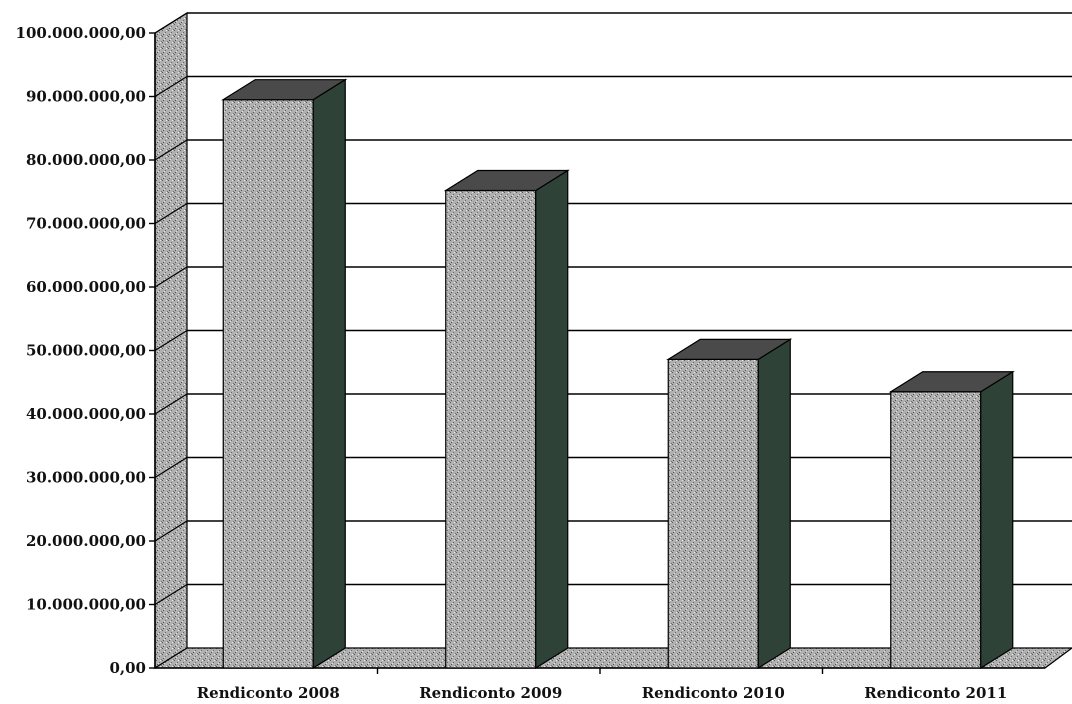 This screenshot has height=704, width=1072. What do you see at coordinates (268, 693) in the screenshot?
I see `x-category-label: Rendiconto 2008` at bounding box center [268, 693].